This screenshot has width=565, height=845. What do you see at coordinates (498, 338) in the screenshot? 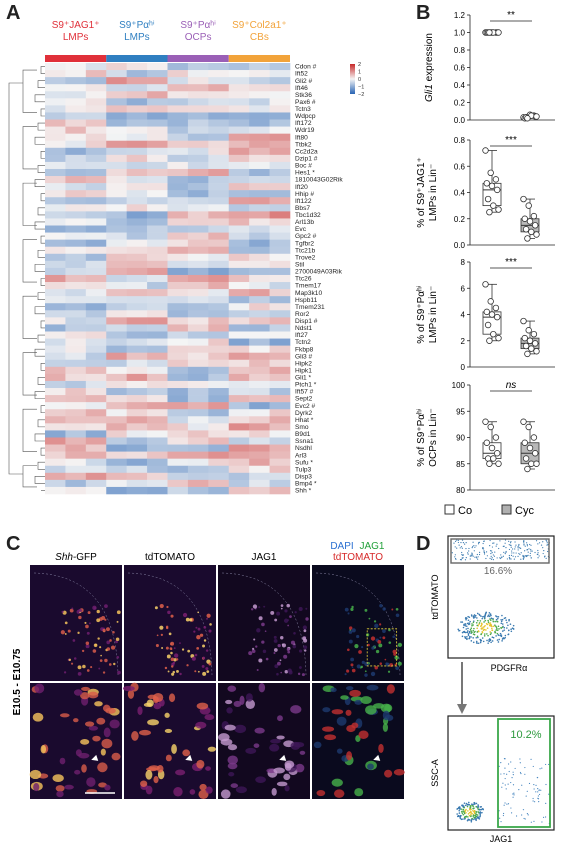
I see `co-point` at bounding box center [498, 338].